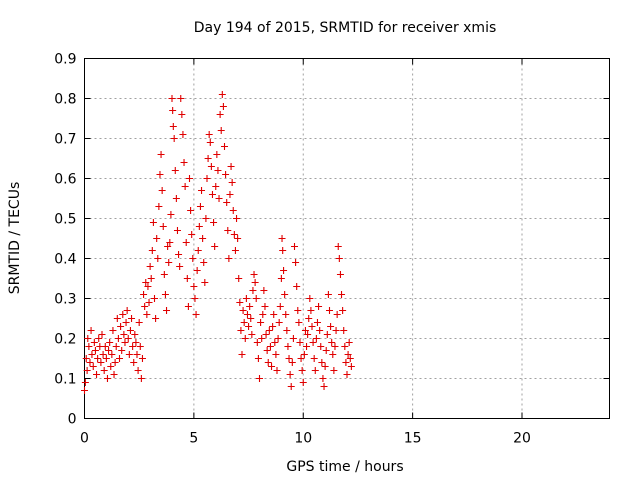 The image size is (640, 480). Describe the element at coordinates (65, 380) in the screenshot. I see `y-tick-label: 0.1` at that location.